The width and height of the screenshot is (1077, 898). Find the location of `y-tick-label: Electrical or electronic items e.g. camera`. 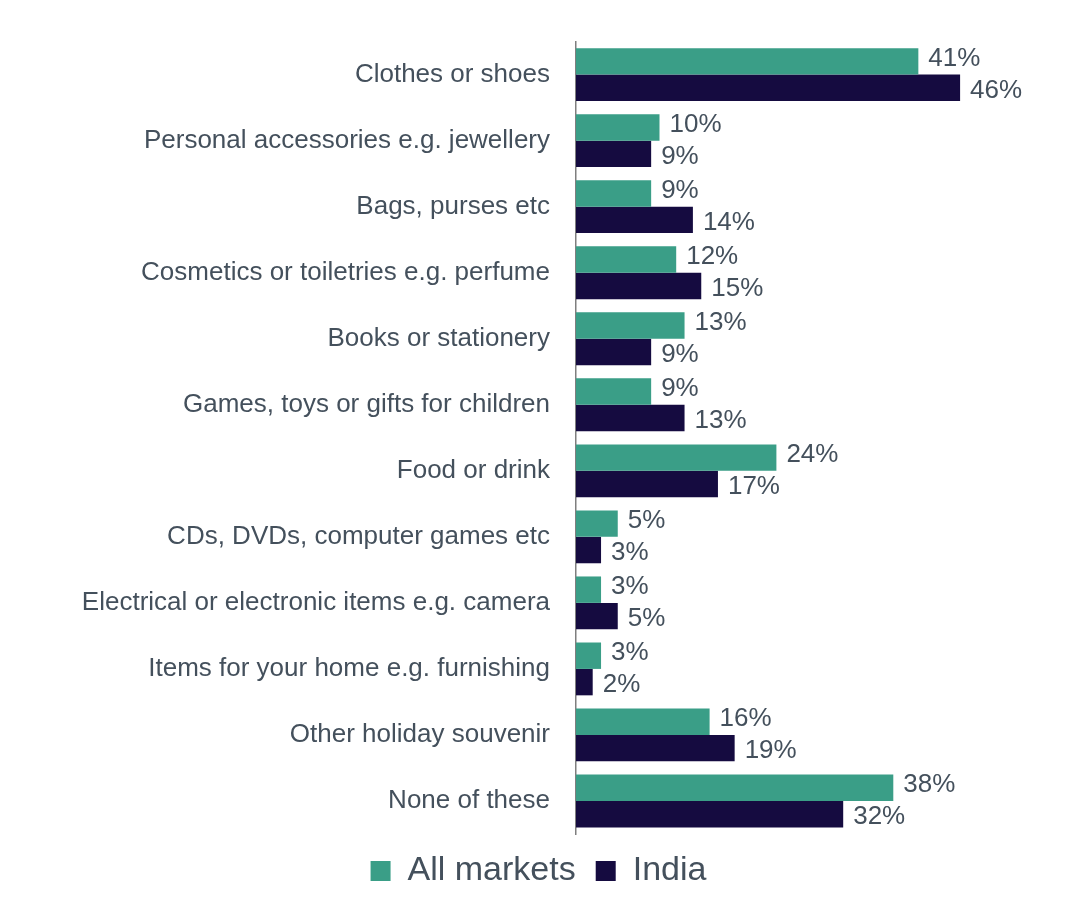

y-tick-label: Electrical or electronic items e.g. camera is located at coordinates (316, 601).